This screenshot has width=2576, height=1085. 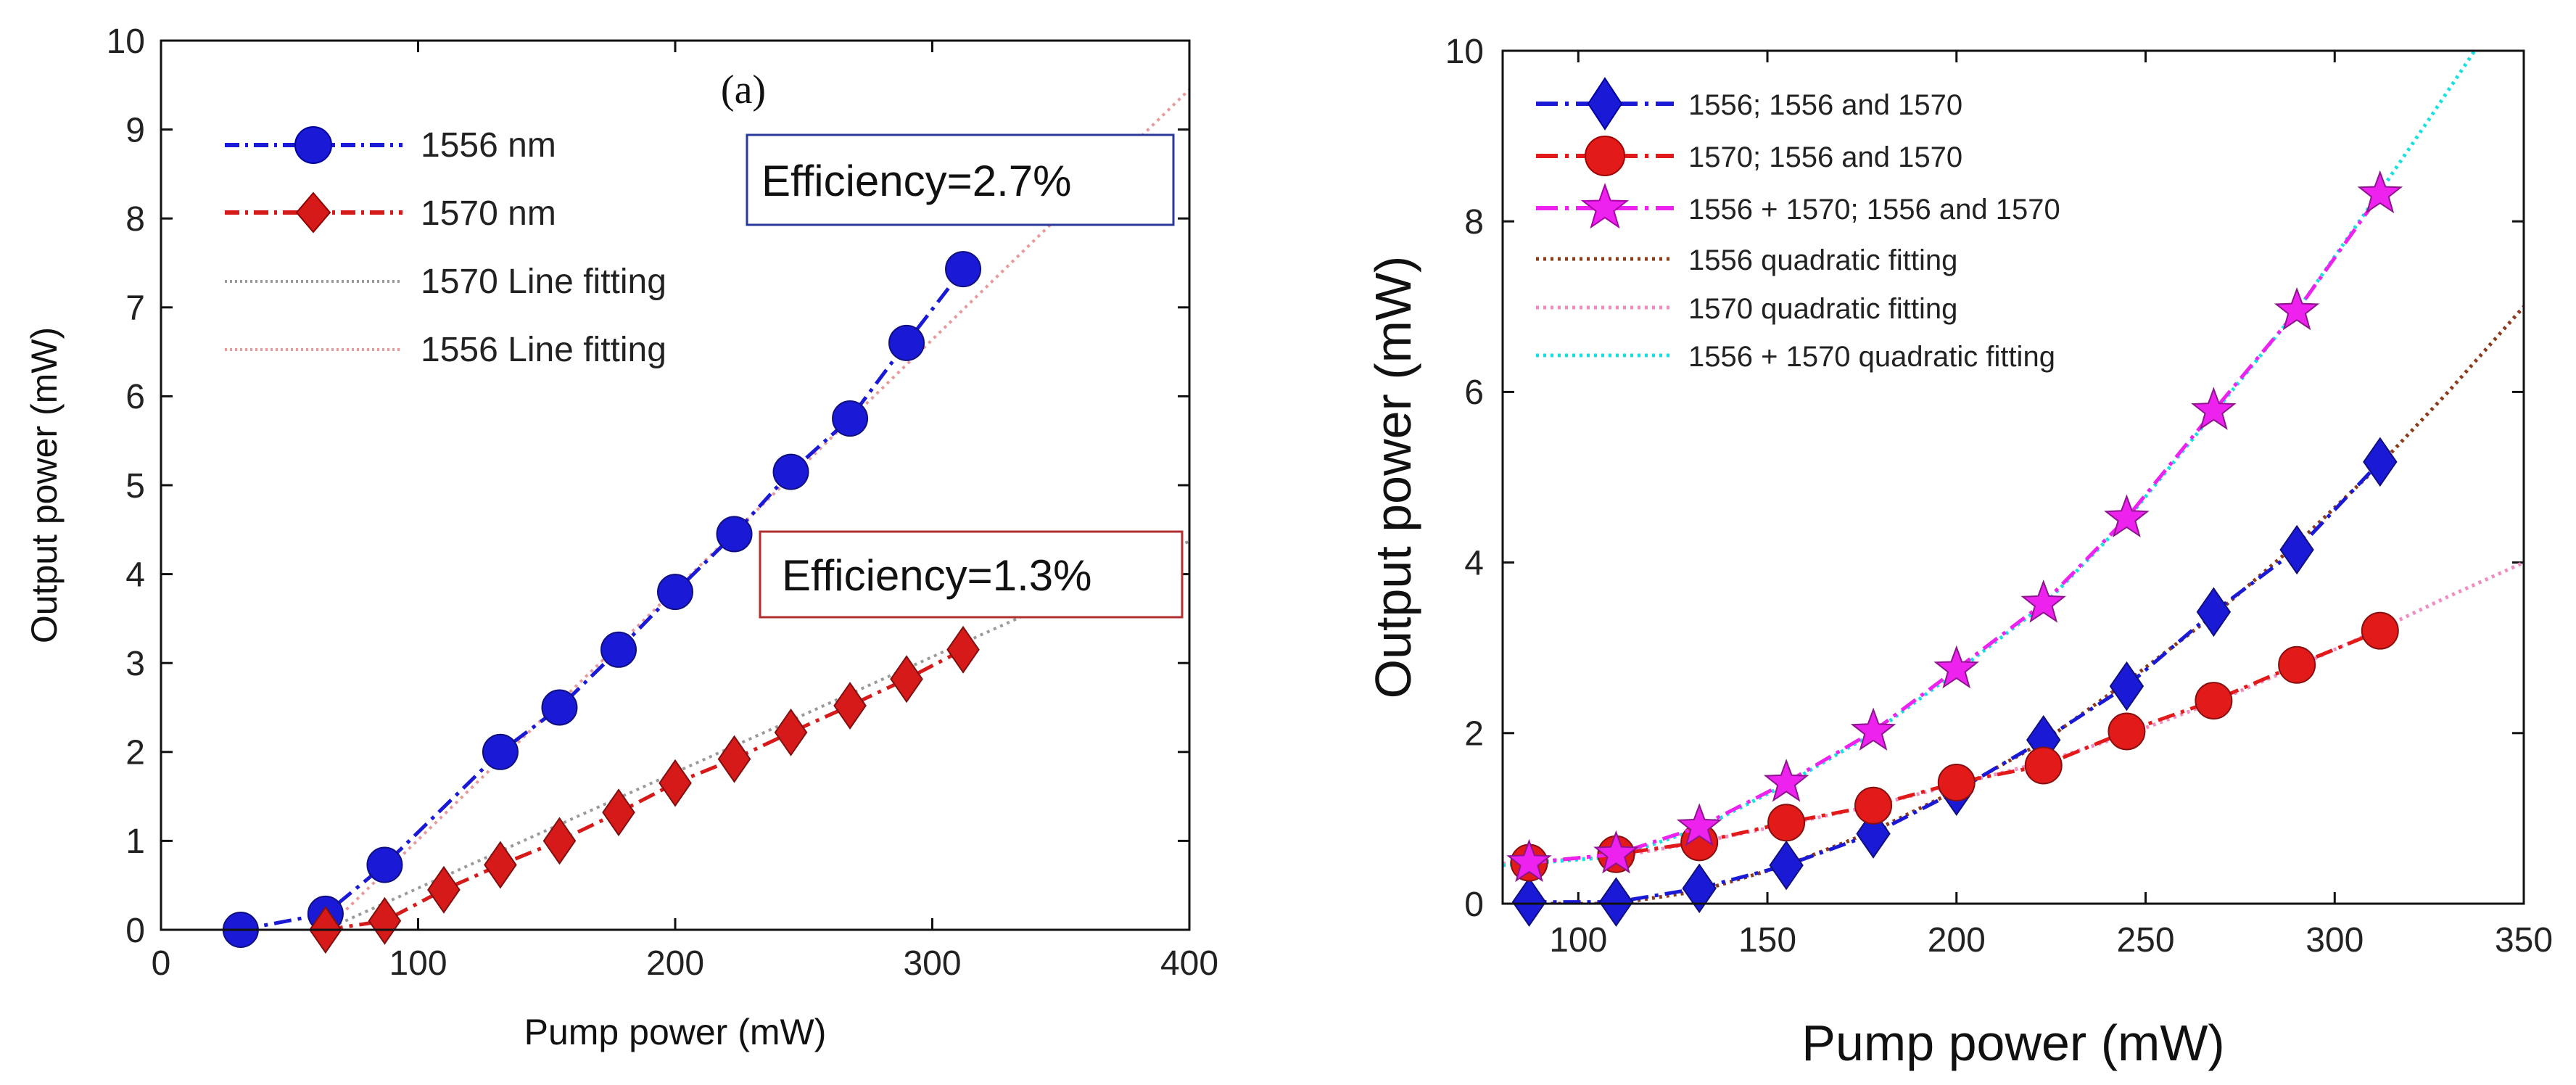 What do you see at coordinates (135, 308) in the screenshot?
I see `y-tick-label: 7` at bounding box center [135, 308].